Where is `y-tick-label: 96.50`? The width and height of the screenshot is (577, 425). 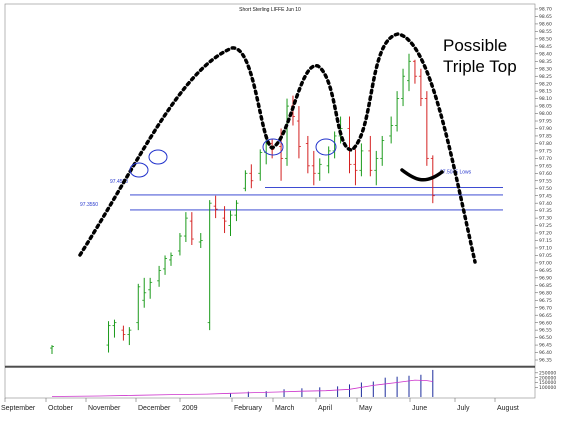
y-tick-label: 96.50 is located at coordinates (545, 338).